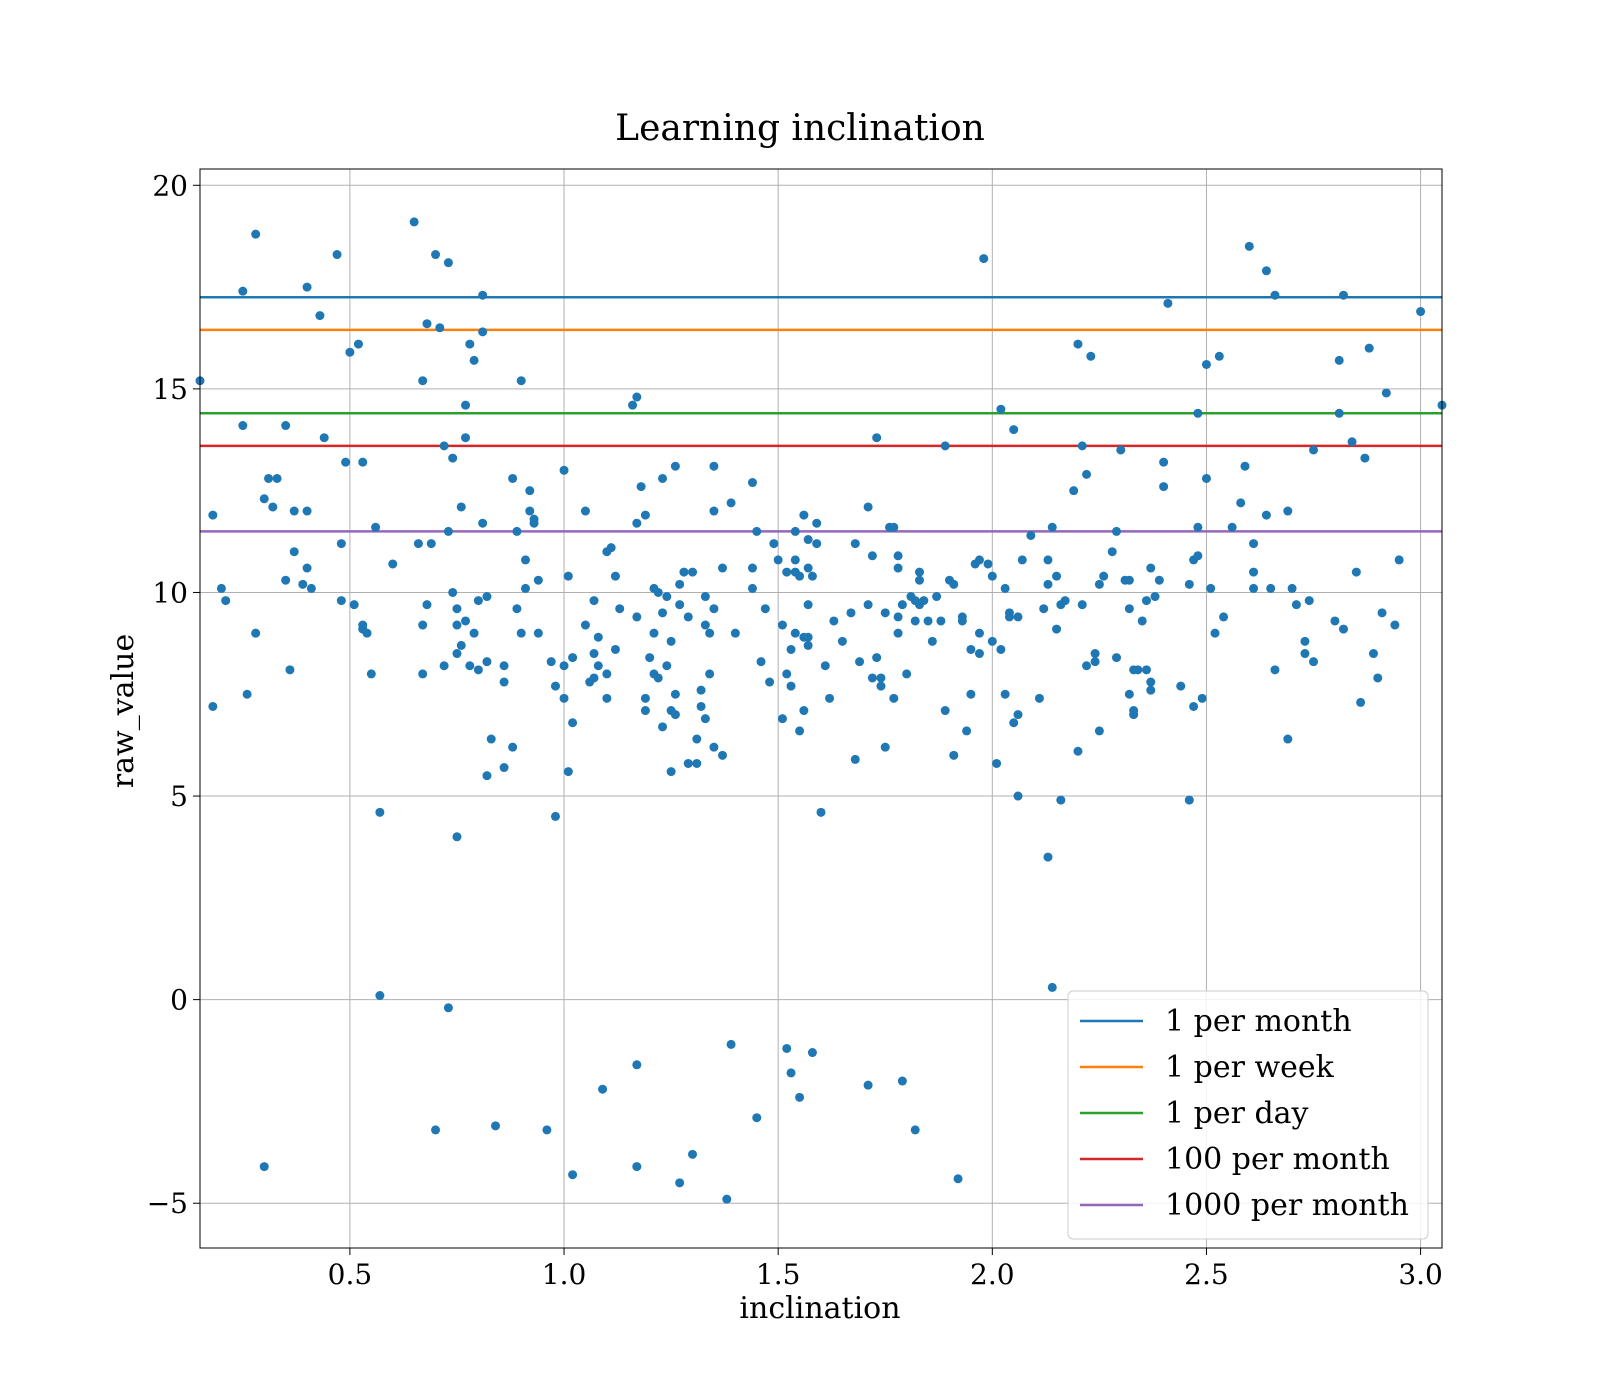 This screenshot has height=1400, width=1600. Describe the element at coordinates (167, 1203) in the screenshot. I see `y-tick-label: −5` at that location.